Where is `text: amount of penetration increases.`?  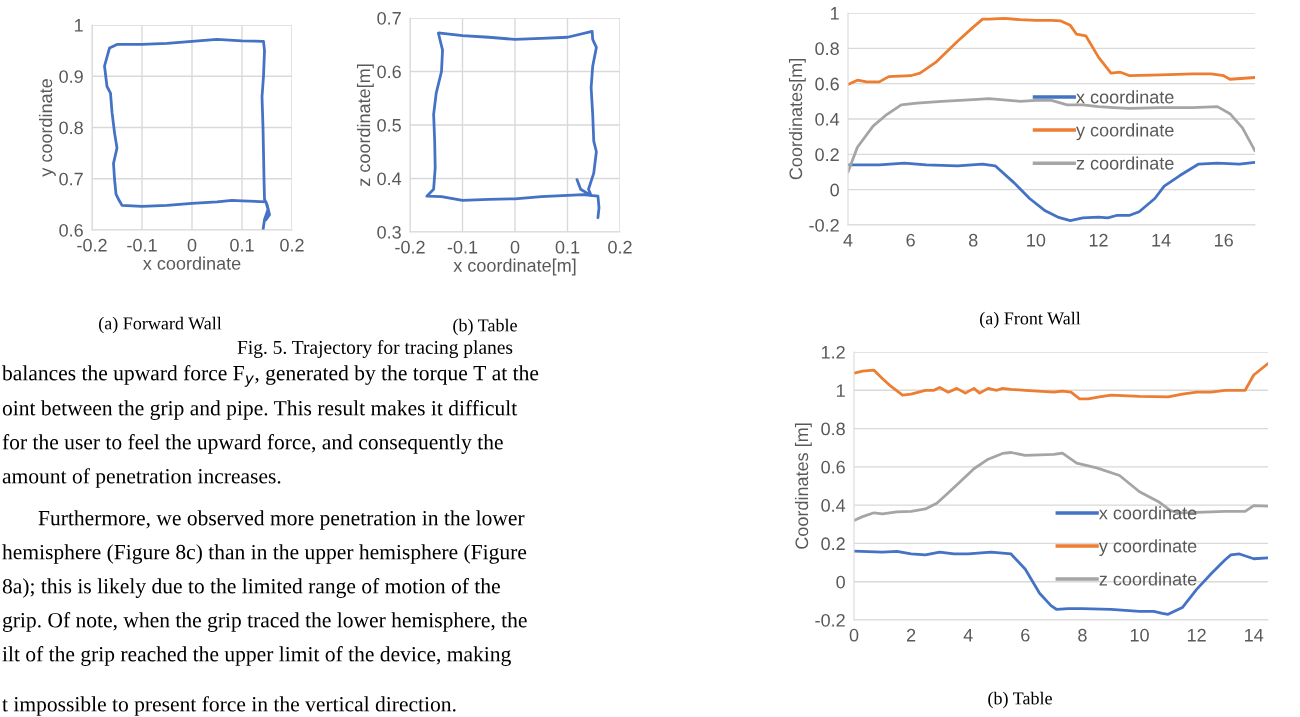
text: amount of penetration increases. is located at coordinates (141, 478).